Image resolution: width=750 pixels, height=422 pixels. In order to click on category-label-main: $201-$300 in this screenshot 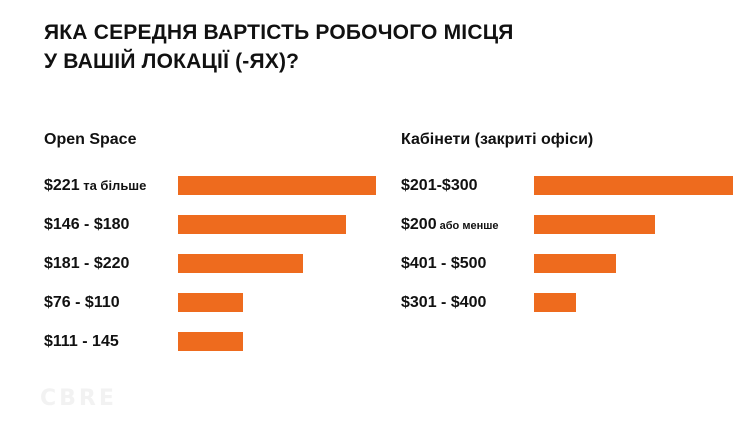, I will do `click(439, 185)`.